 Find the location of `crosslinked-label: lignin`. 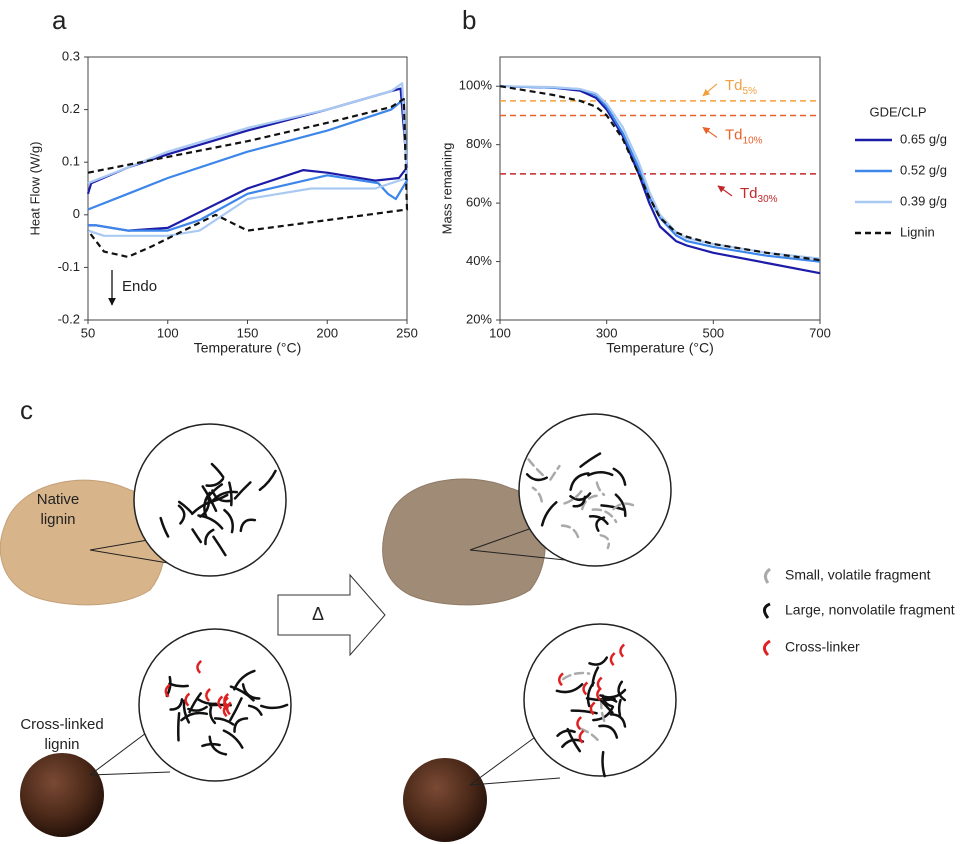

crosslinked-label: lignin is located at coordinates (61, 744).